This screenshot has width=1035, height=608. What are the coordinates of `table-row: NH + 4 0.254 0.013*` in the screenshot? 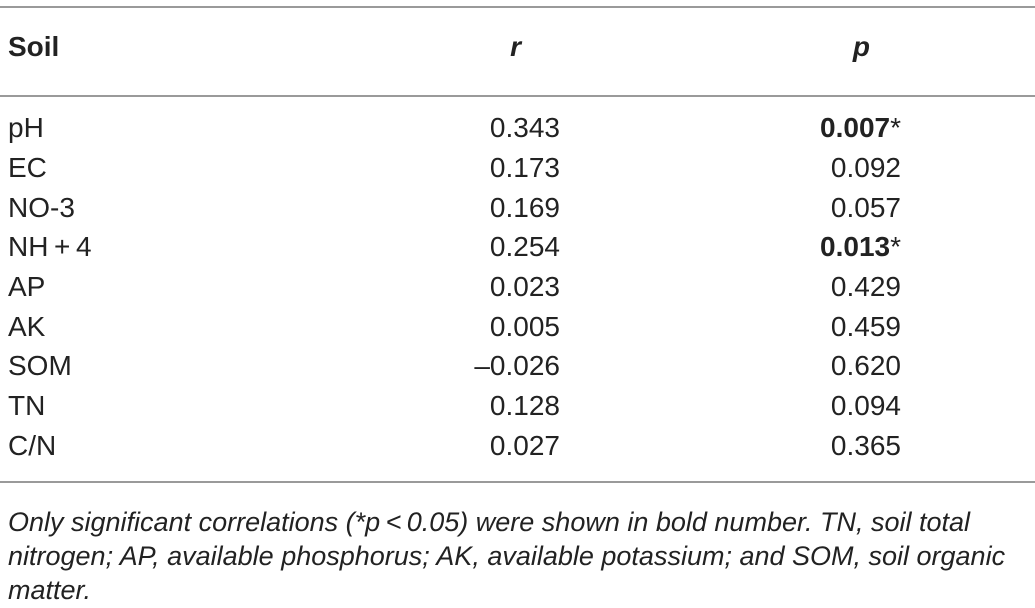 It's located at (517, 247).